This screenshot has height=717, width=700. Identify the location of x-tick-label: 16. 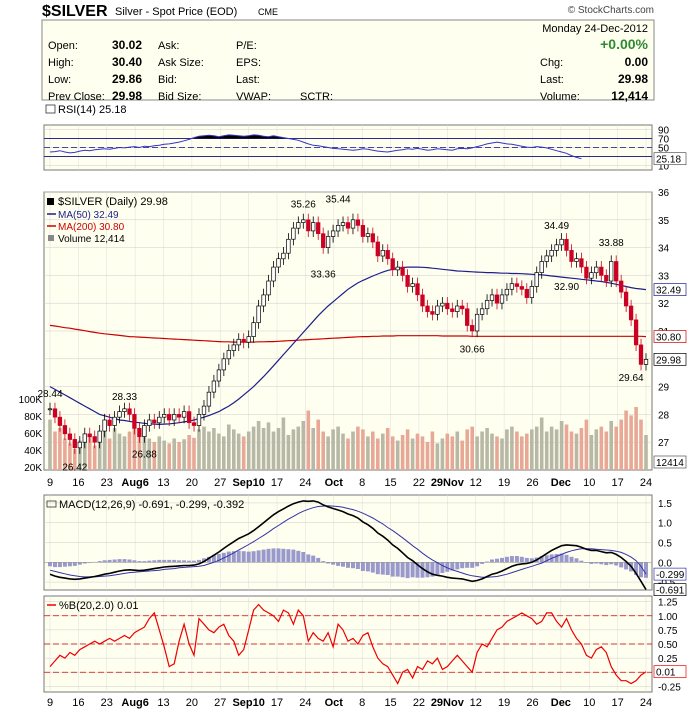
(78, 703).